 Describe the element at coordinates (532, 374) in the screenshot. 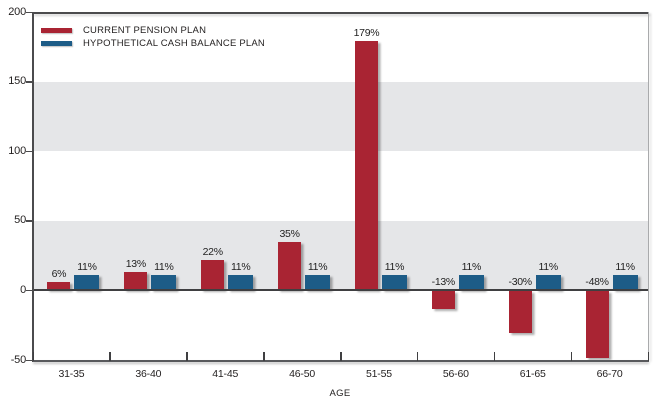

I see `x-category-label: 61-65` at that location.